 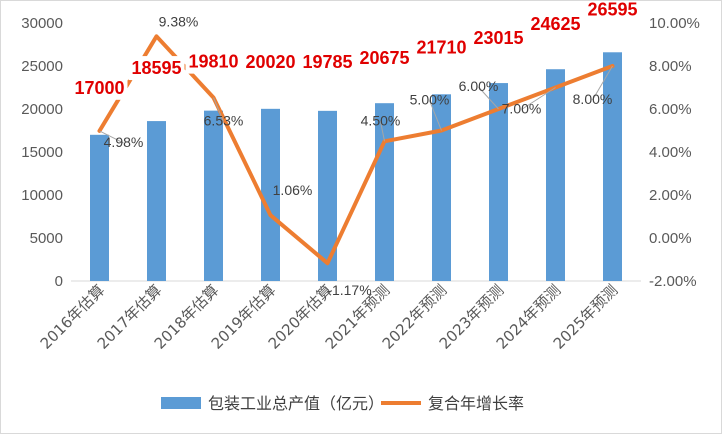 I want to click on right-axis: -2.00% 0.00% 2.00% 4.00% 6.00% 8.00% 10.00%, so click(x=674, y=152).